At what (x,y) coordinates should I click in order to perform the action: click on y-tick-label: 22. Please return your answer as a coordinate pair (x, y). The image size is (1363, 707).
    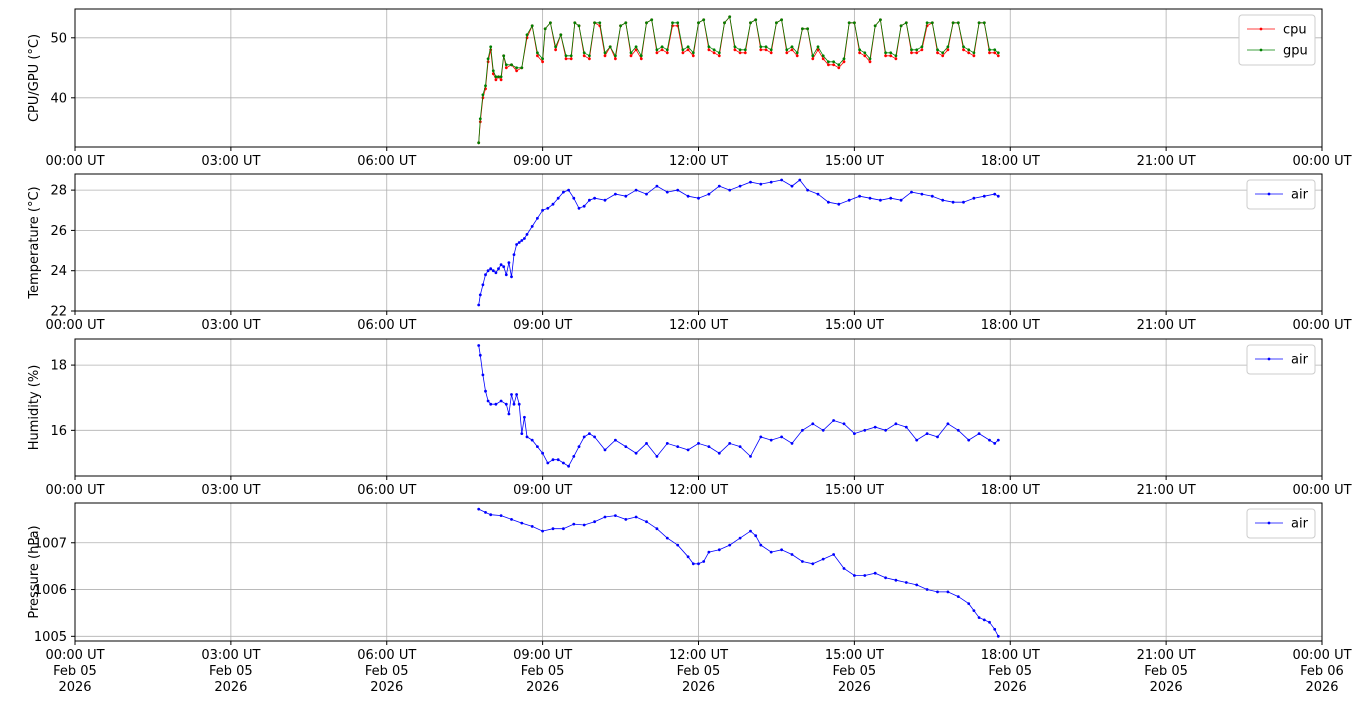
    Looking at the image, I should click on (58, 312).